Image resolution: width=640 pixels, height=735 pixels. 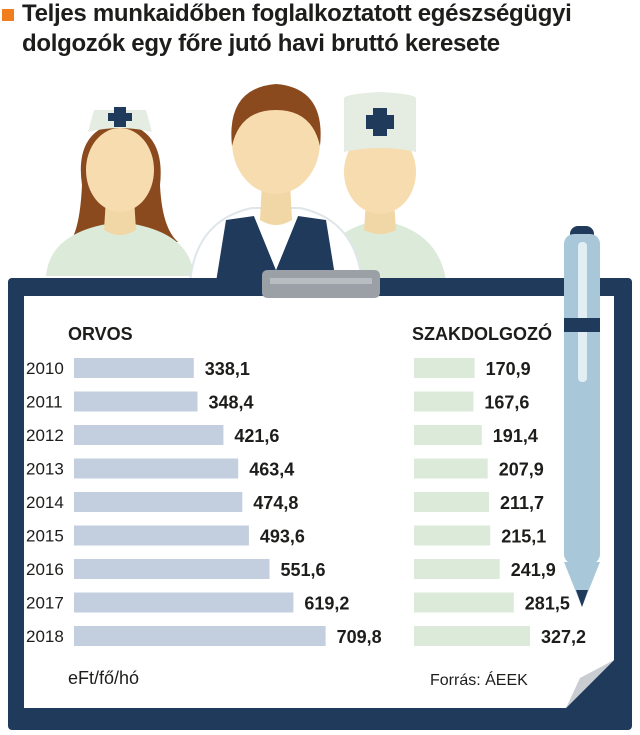 I want to click on year-label-2013: 2013, so click(x=45, y=469).